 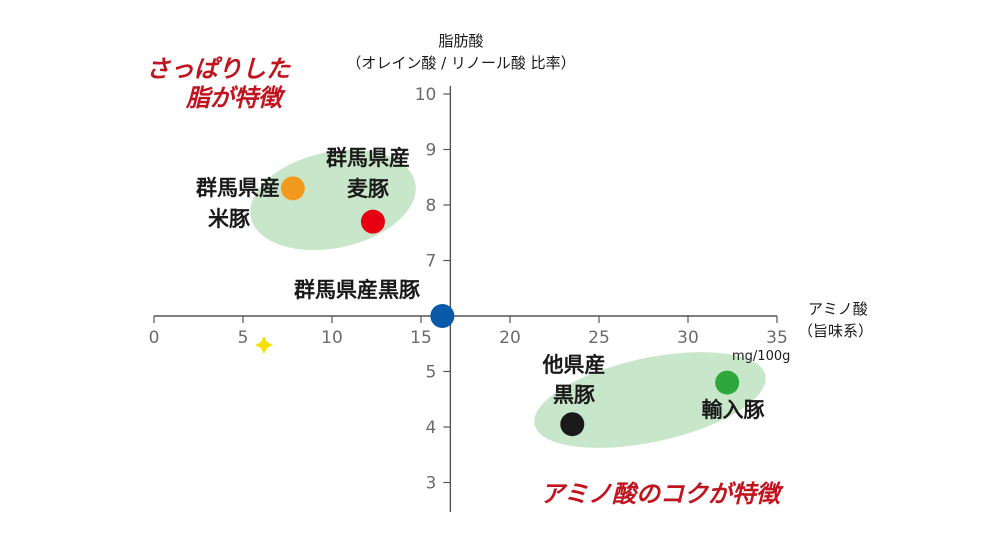 What do you see at coordinates (733, 410) in the screenshot?
I see `point-label-yunyu: 輸入豚` at bounding box center [733, 410].